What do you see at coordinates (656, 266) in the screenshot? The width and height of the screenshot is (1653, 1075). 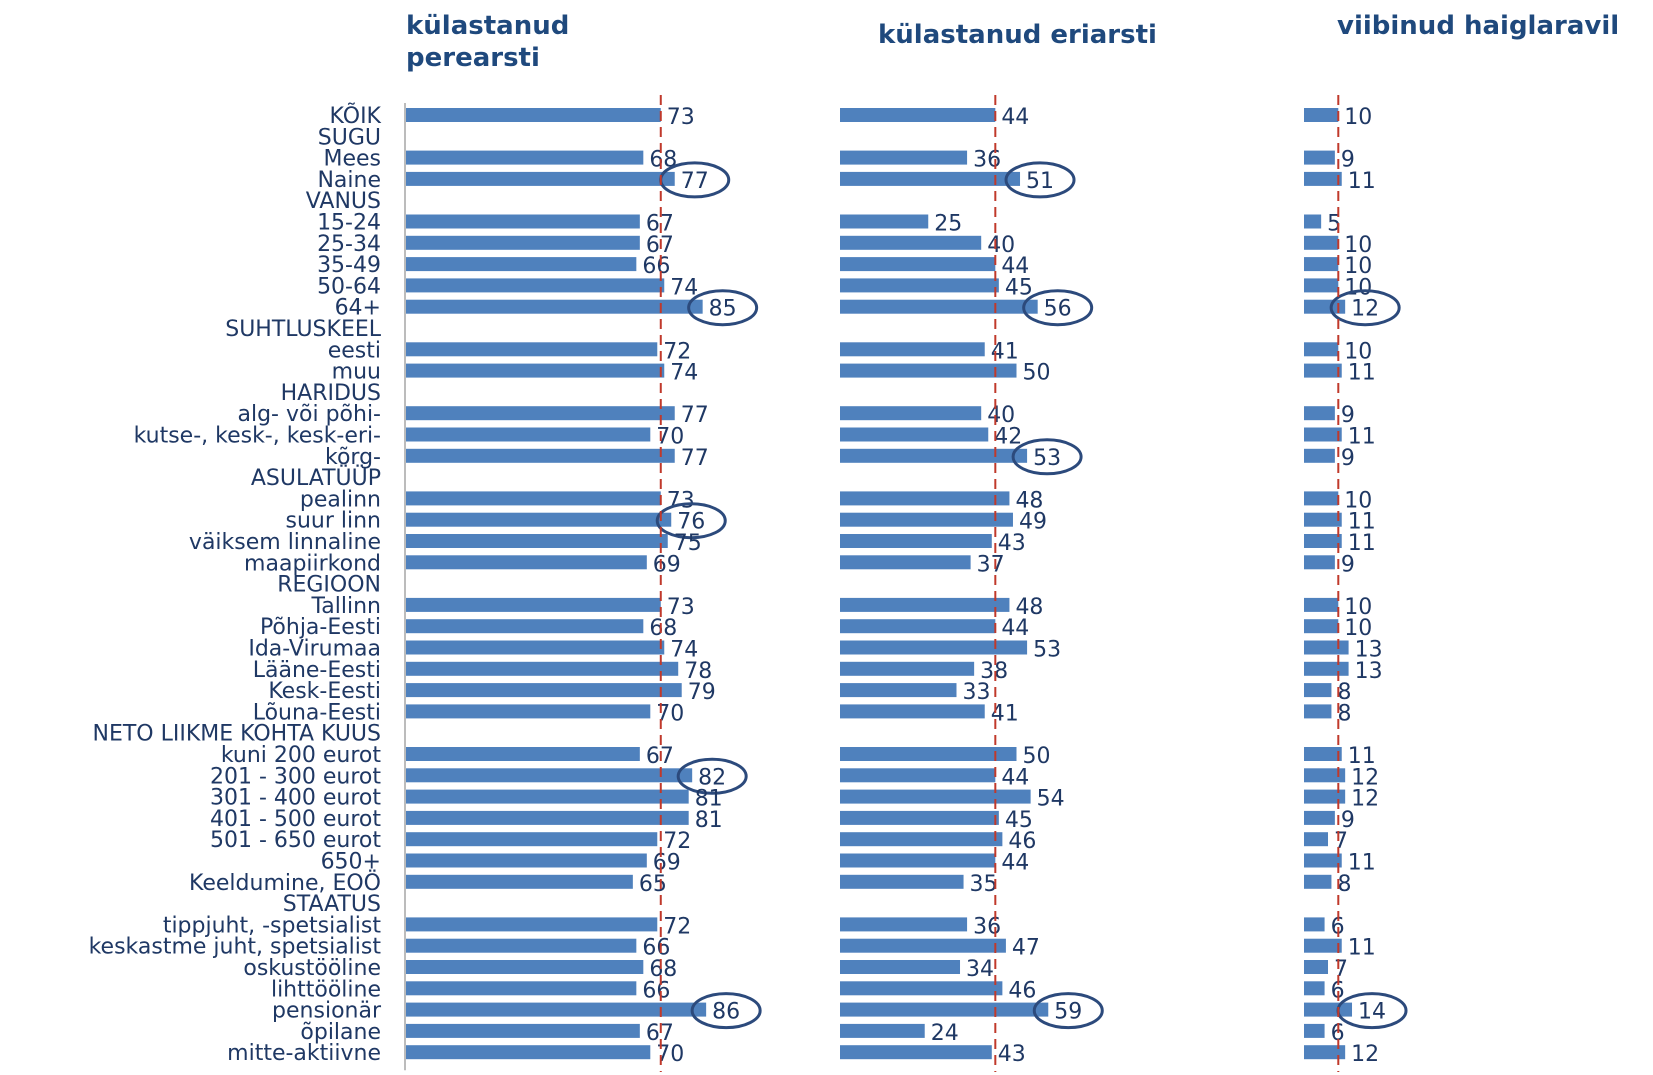 I see `data-label: 66` at bounding box center [656, 266].